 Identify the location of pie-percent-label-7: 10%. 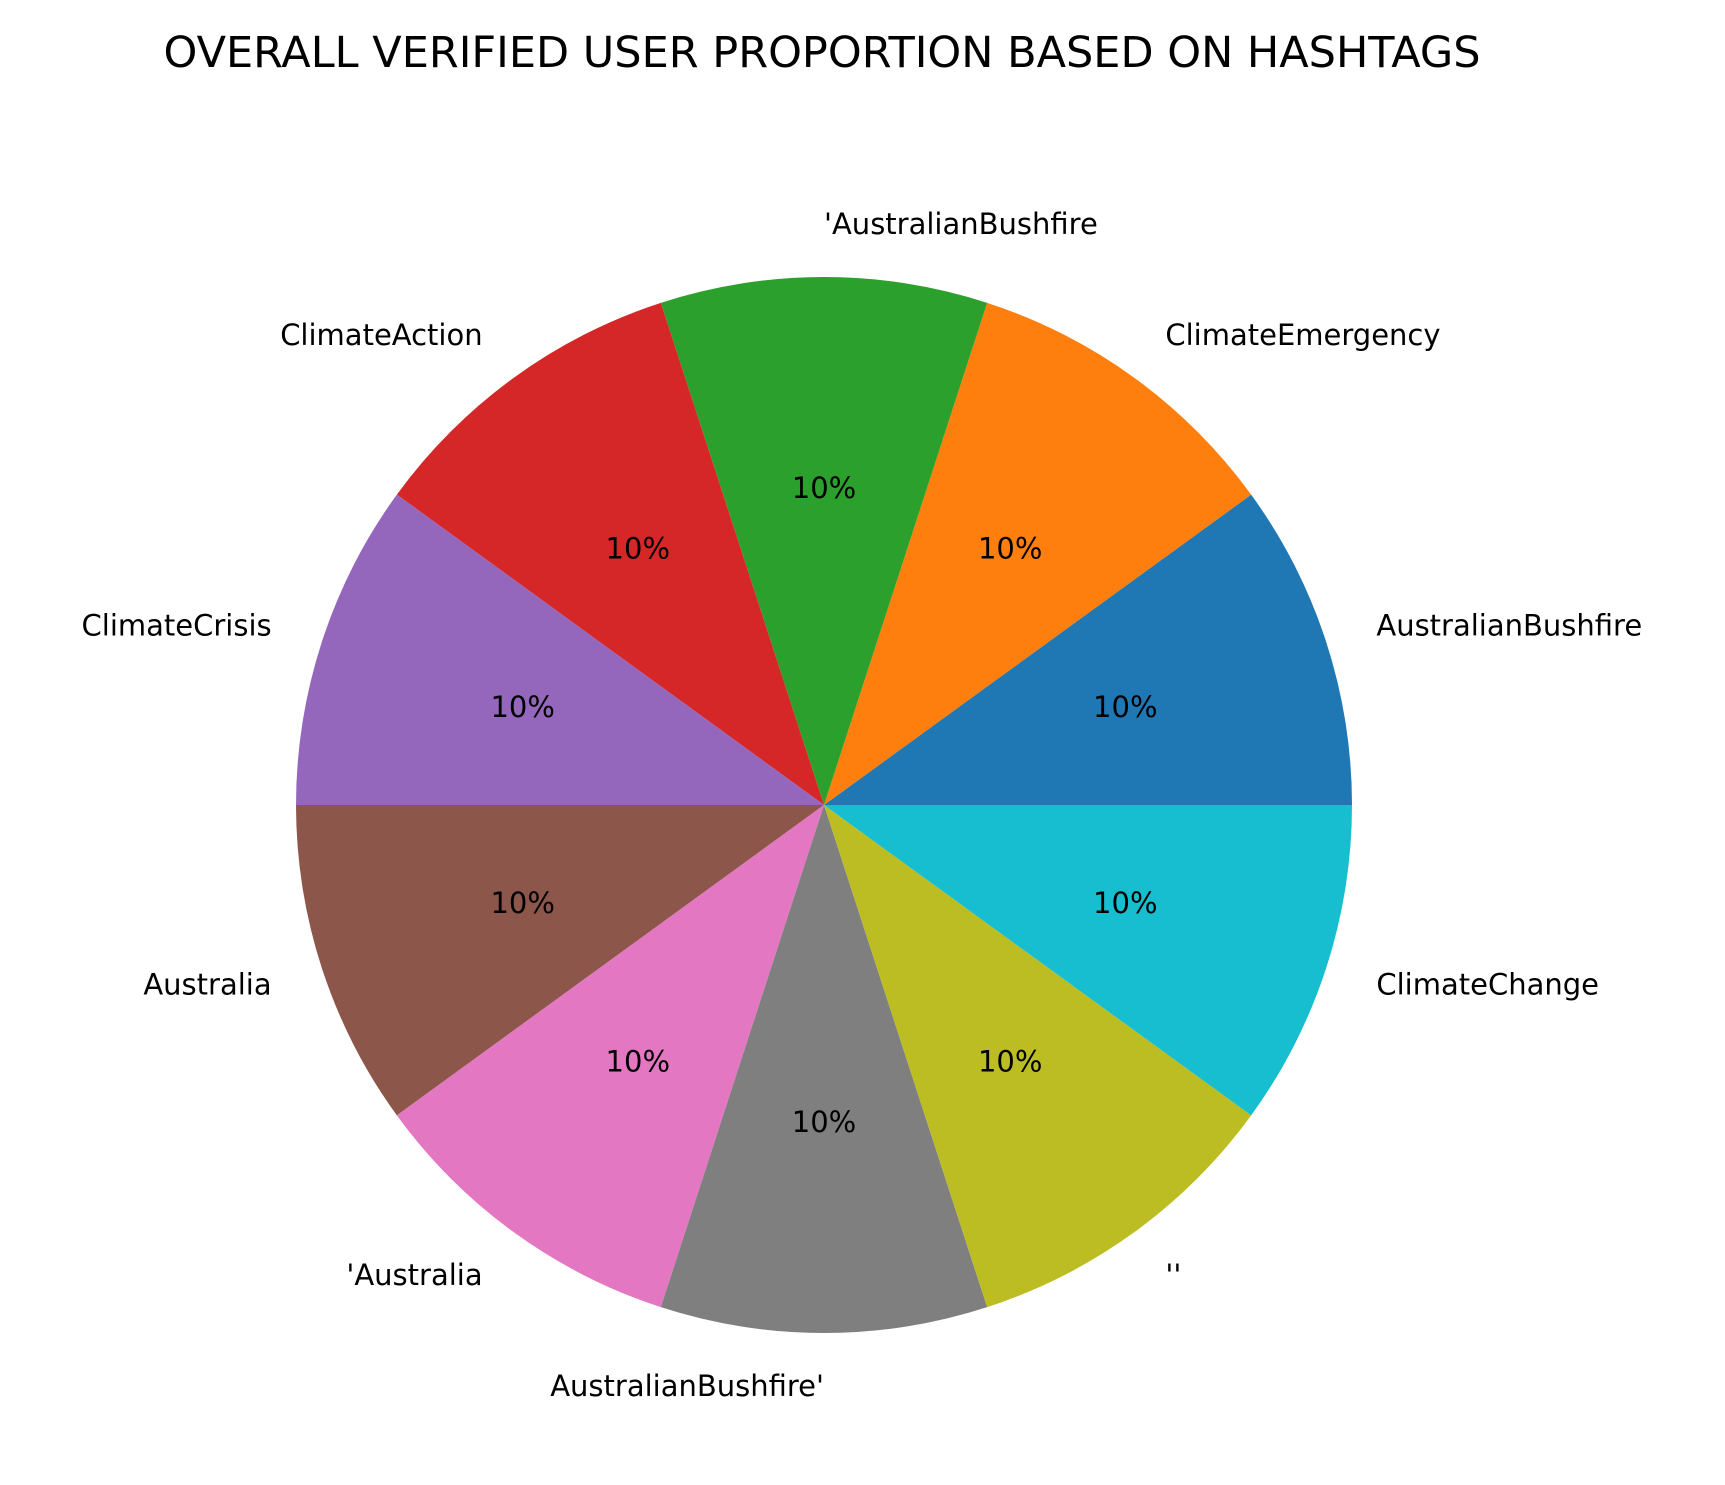
(824, 1122).